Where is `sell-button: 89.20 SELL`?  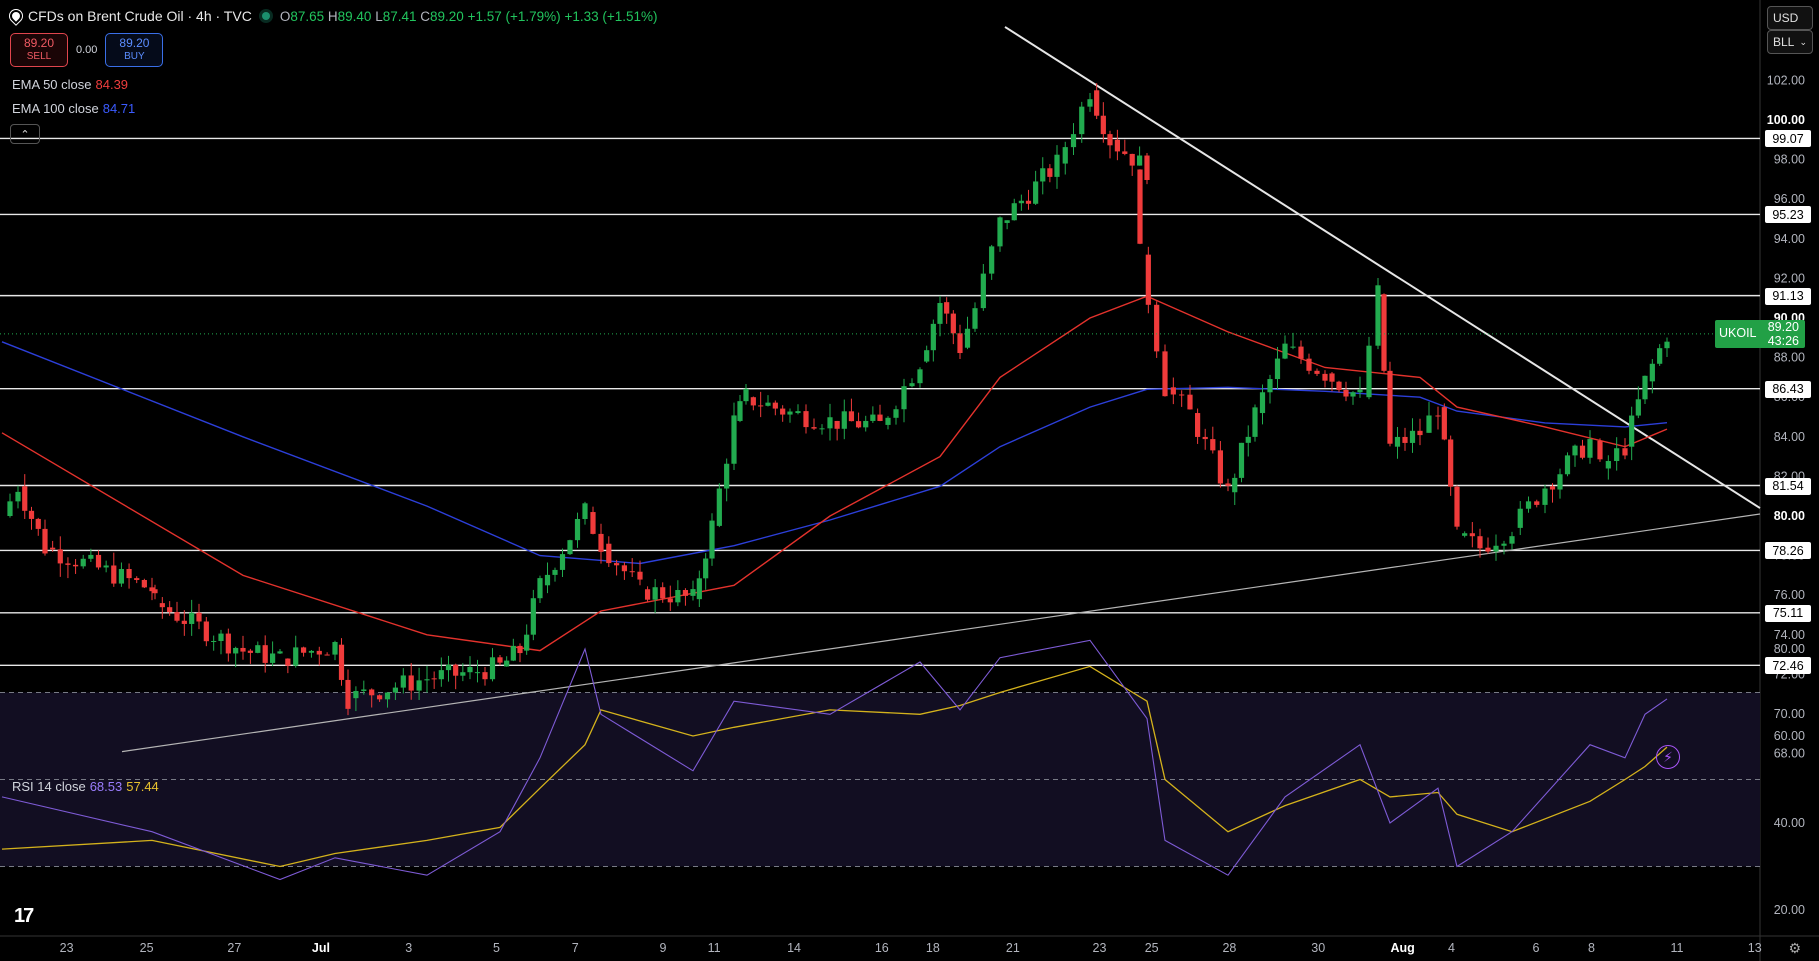
sell-button: 89.20 SELL is located at coordinates (39, 50).